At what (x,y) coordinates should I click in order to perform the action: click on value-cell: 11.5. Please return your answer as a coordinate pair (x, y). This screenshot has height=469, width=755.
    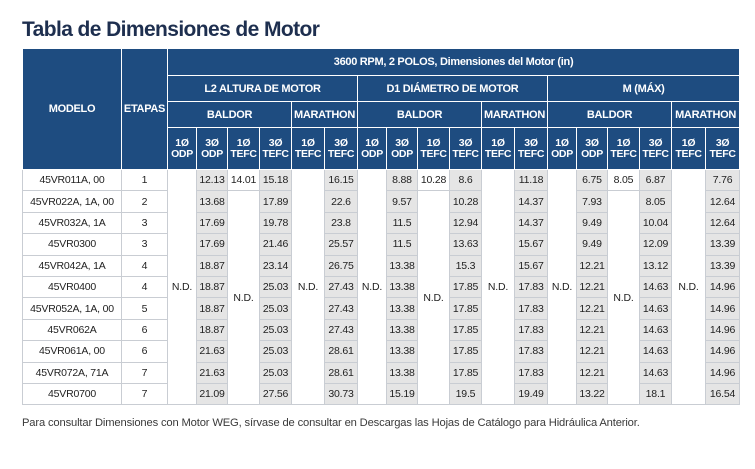
    Looking at the image, I should click on (402, 223).